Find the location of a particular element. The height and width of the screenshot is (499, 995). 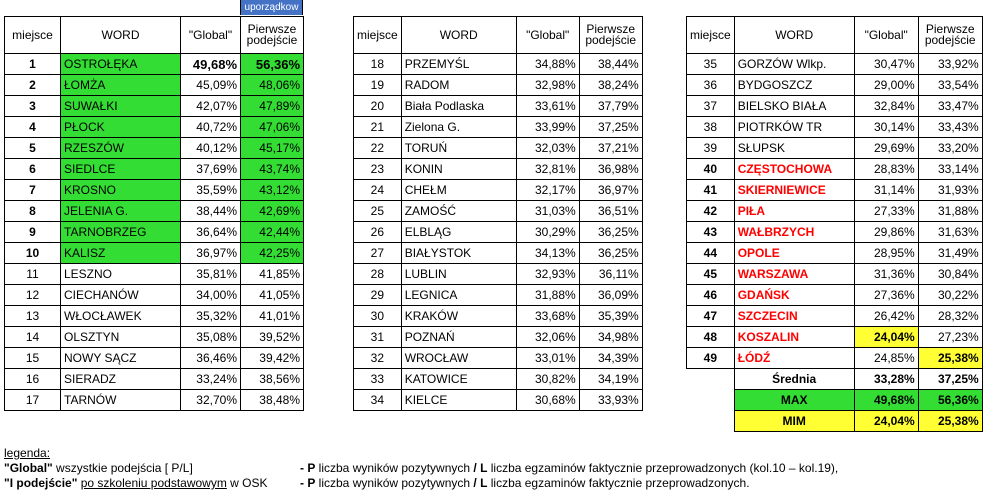

rank-cell: 17 is located at coordinates (32, 400).